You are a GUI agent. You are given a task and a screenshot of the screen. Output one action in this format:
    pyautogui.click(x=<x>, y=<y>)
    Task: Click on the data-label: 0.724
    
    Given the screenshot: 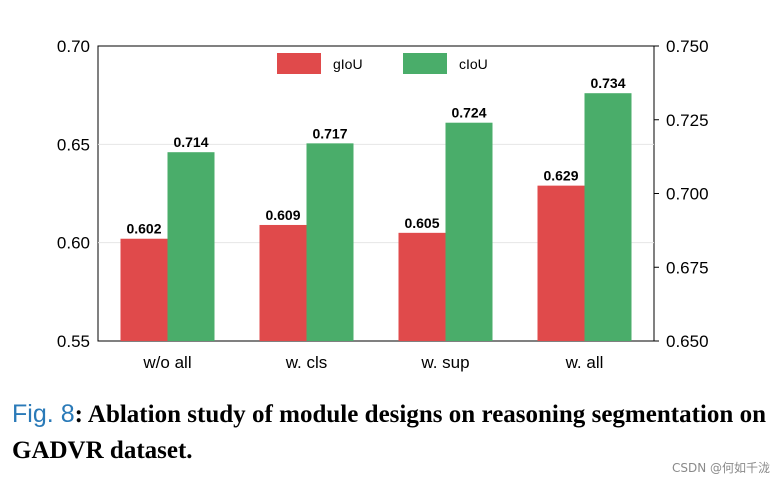 What is the action you would take?
    pyautogui.click(x=468, y=113)
    